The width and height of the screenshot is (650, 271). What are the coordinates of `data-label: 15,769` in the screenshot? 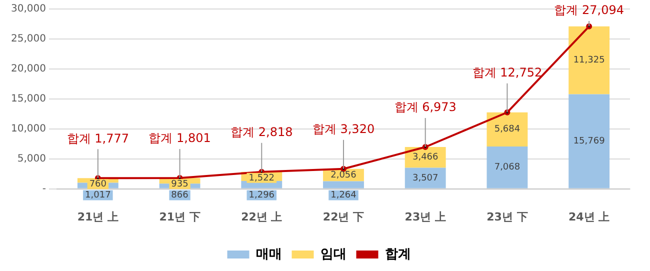 It's located at (589, 141).